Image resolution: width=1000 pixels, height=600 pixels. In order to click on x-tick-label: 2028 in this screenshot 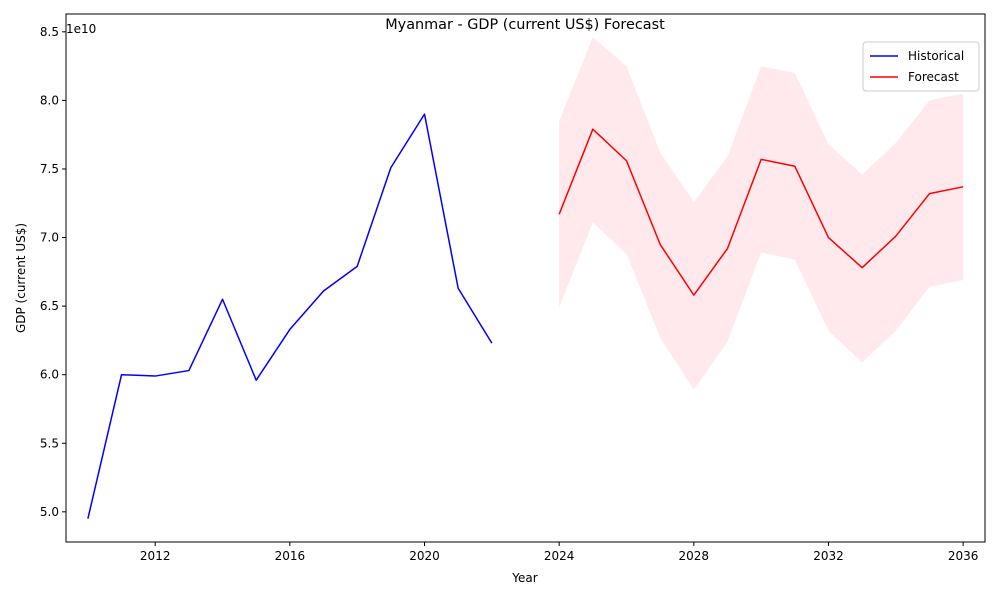, I will do `click(694, 556)`.